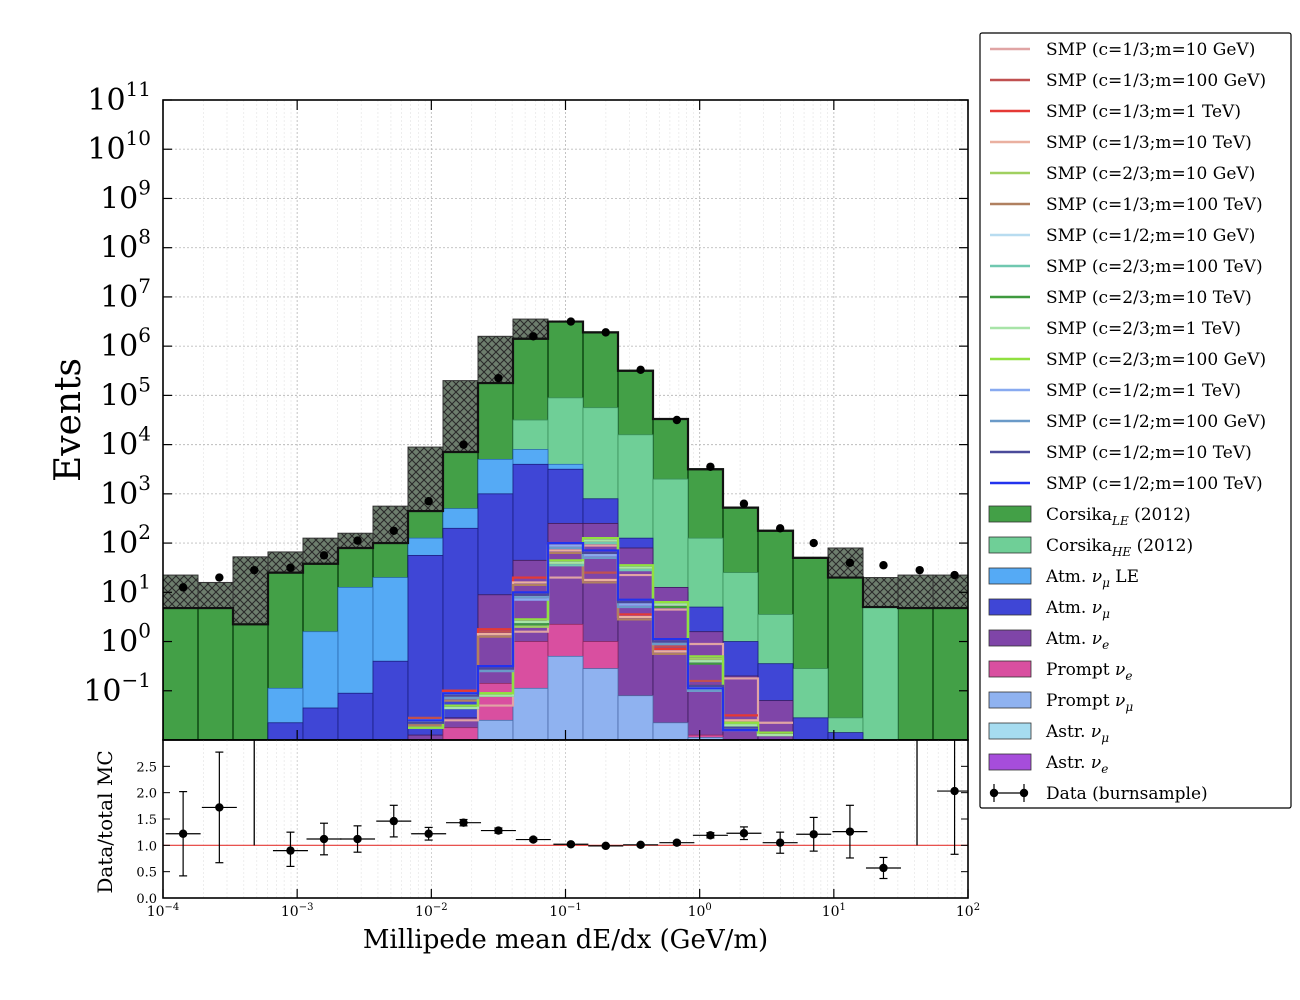 Image resolution: width=1300 pixels, height=1000 pixels. I want to click on y-tick-exponent: 10, so click(138, 138).